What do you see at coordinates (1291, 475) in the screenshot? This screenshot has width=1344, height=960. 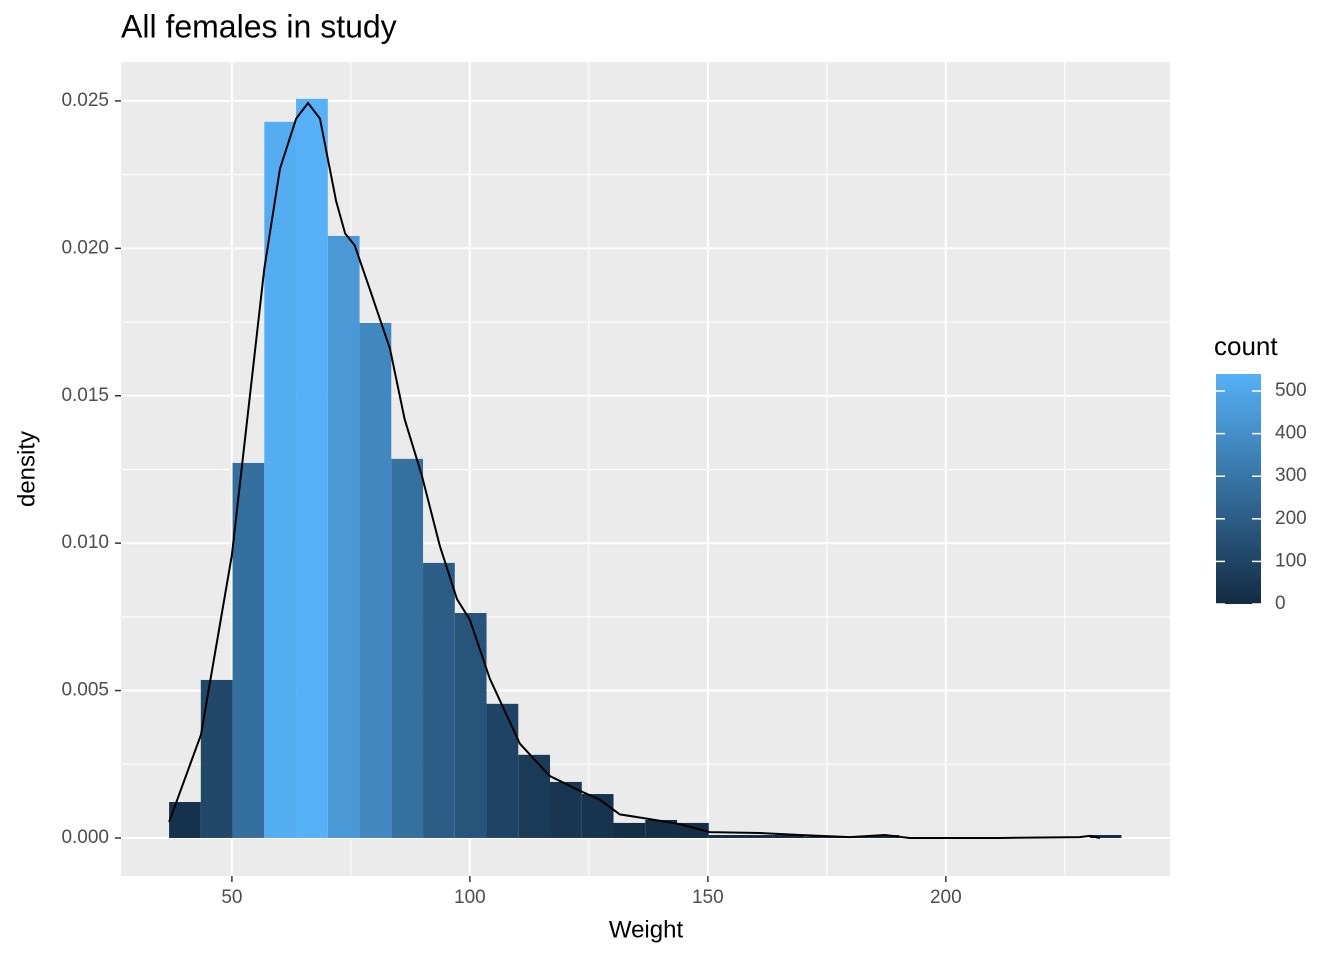 I see `legend-label: 300` at bounding box center [1291, 475].